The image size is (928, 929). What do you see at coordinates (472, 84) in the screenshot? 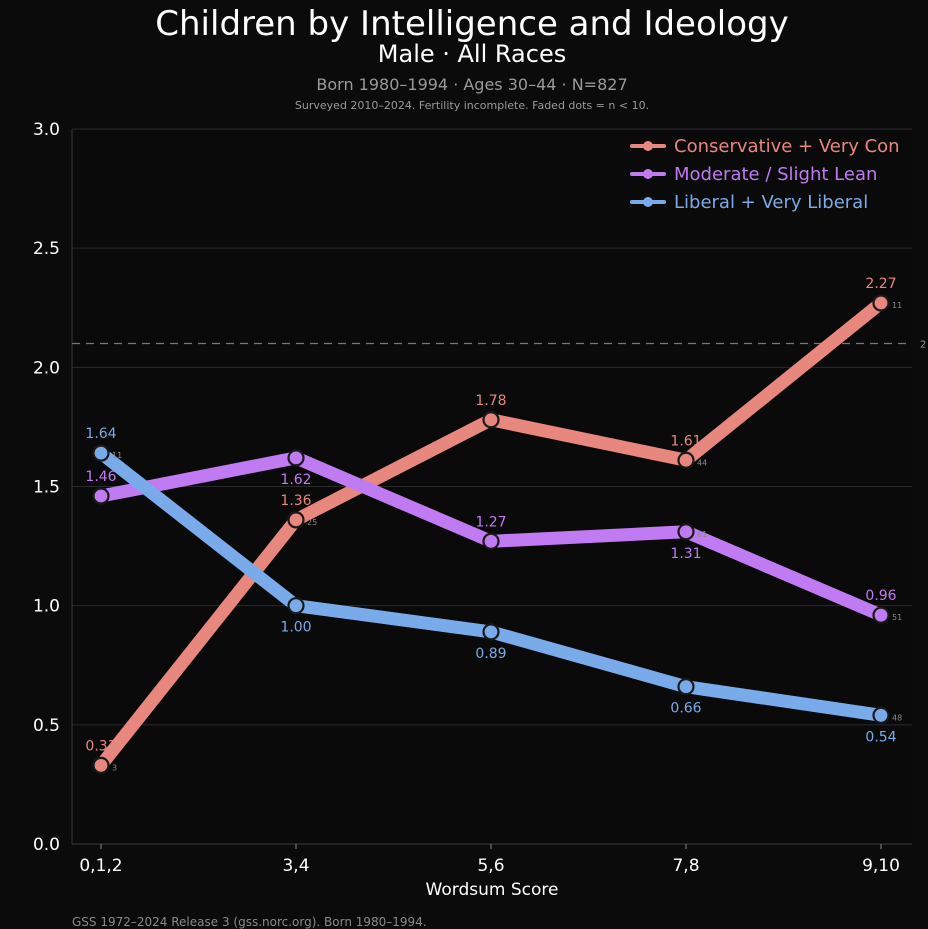
I see `chart-info: Born 1980–1994 · Ages 30–44 · N=827` at bounding box center [472, 84].